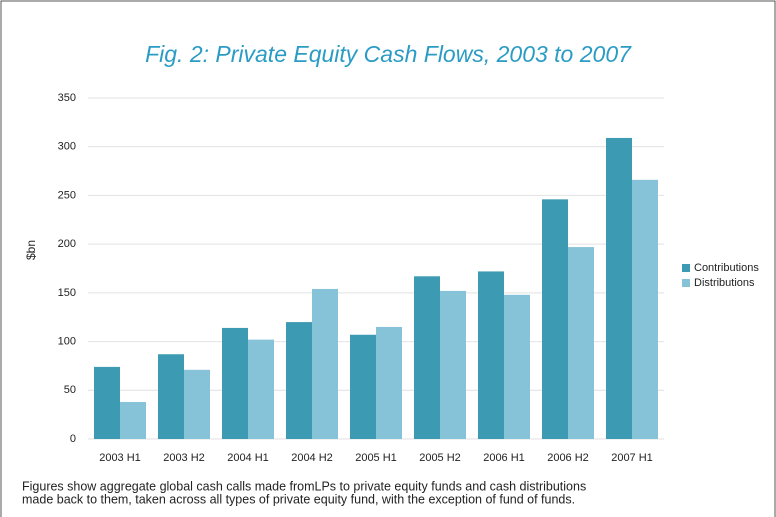 The height and width of the screenshot is (517, 776). Describe the element at coordinates (120, 458) in the screenshot. I see `x-tick-label: 2003 H1` at that location.